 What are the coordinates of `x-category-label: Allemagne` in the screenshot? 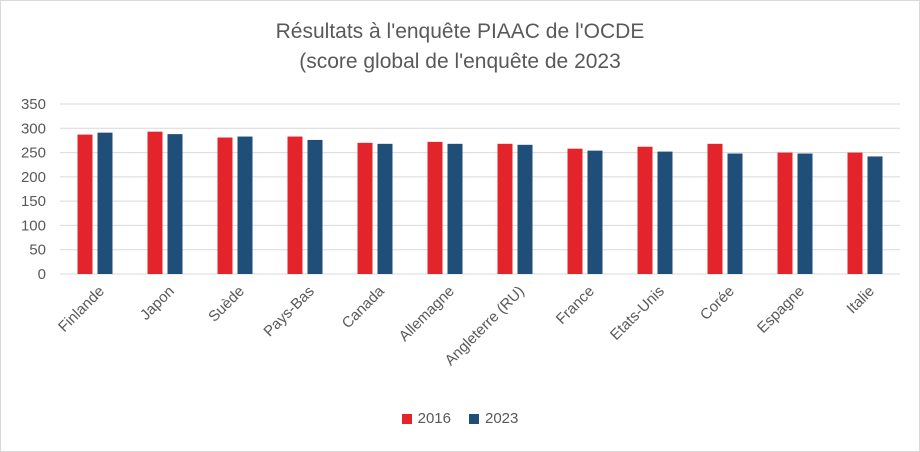 It's located at (427, 314).